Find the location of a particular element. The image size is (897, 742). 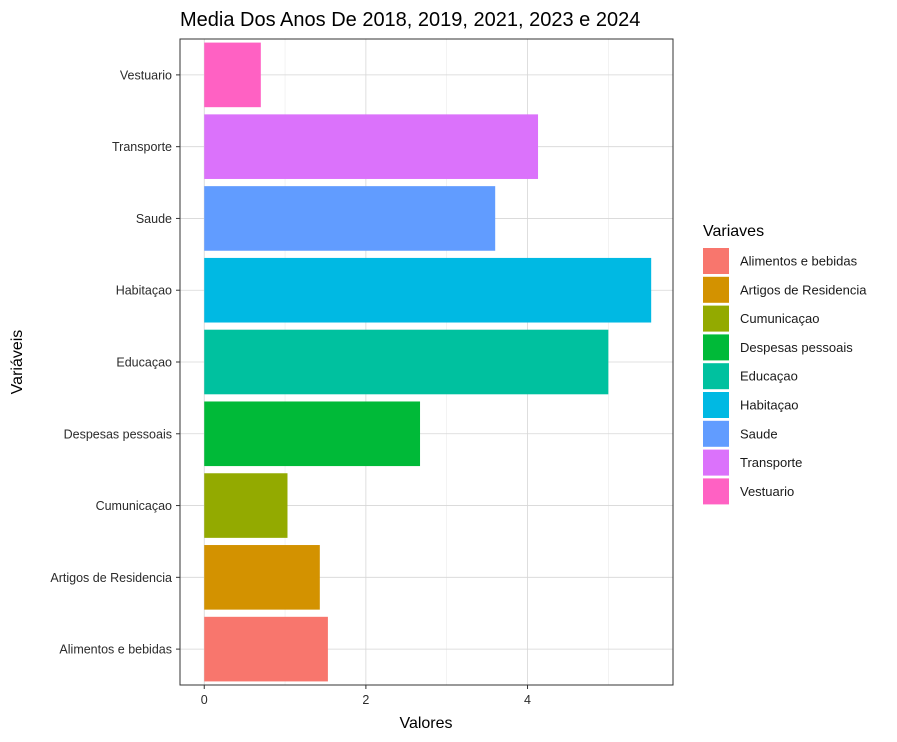

legend-label: Transporte is located at coordinates (771, 462).